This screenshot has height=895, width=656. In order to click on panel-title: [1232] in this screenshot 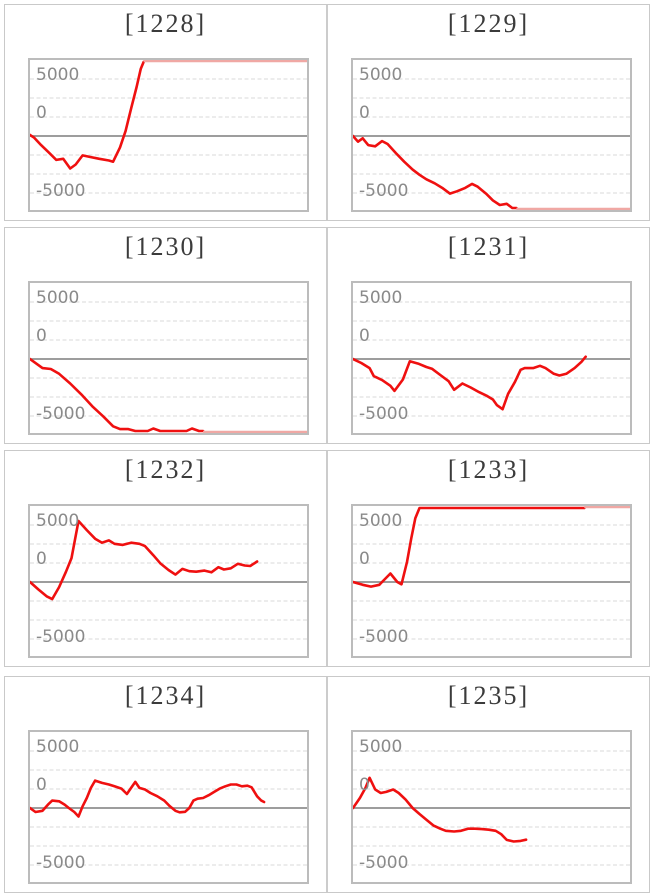, I will do `click(165, 469)`.